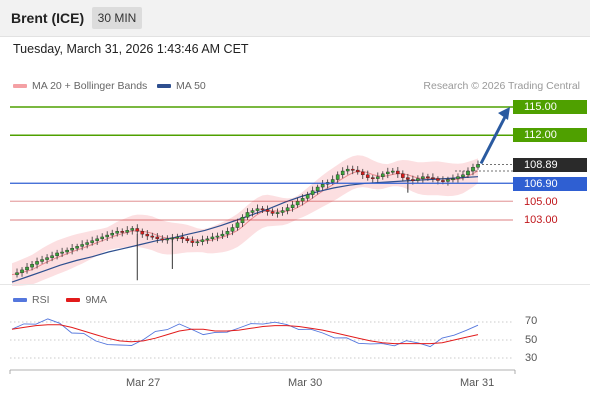 The width and height of the screenshot is (590, 400). What do you see at coordinates (20, 86) in the screenshot?
I see `bollinger-swatch` at bounding box center [20, 86].